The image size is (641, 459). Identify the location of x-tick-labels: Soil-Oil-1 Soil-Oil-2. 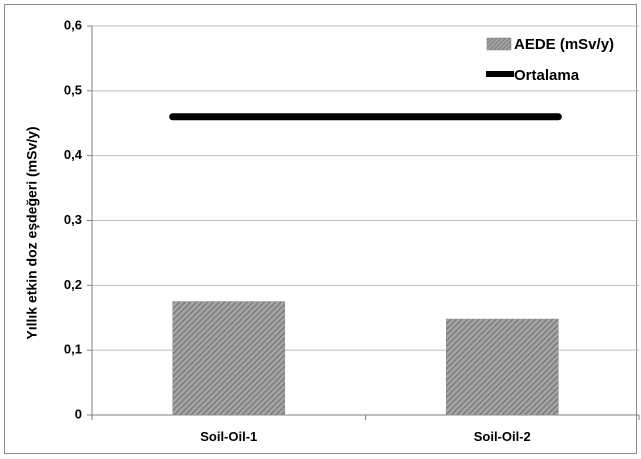
(365, 436).